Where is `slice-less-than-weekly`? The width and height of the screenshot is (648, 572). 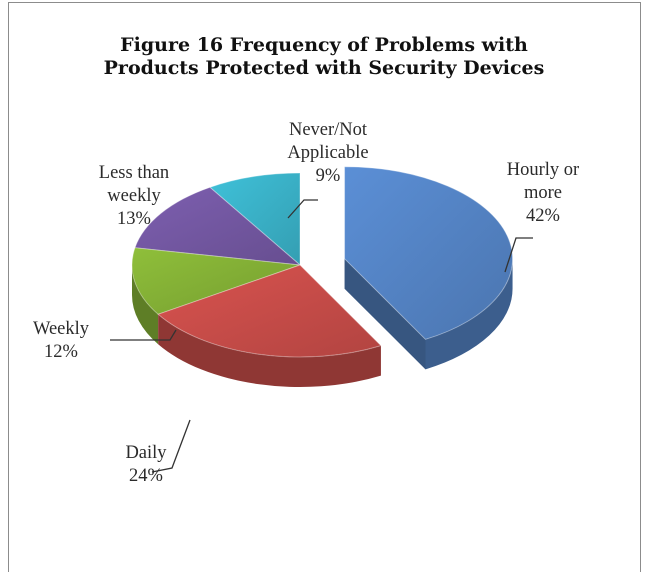 slice-less-than-weekly is located at coordinates (218, 226).